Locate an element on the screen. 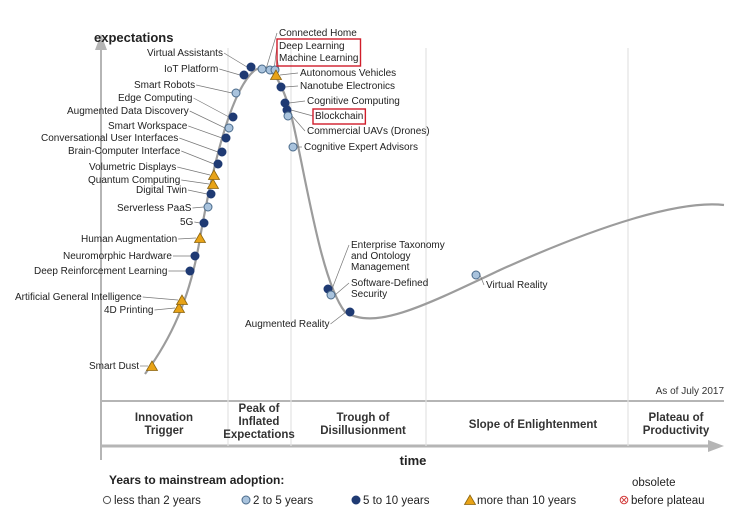 This screenshot has width=750, height=512. label-artificial-general-intelligence: Artificial General Intelligence is located at coordinates (78, 297).